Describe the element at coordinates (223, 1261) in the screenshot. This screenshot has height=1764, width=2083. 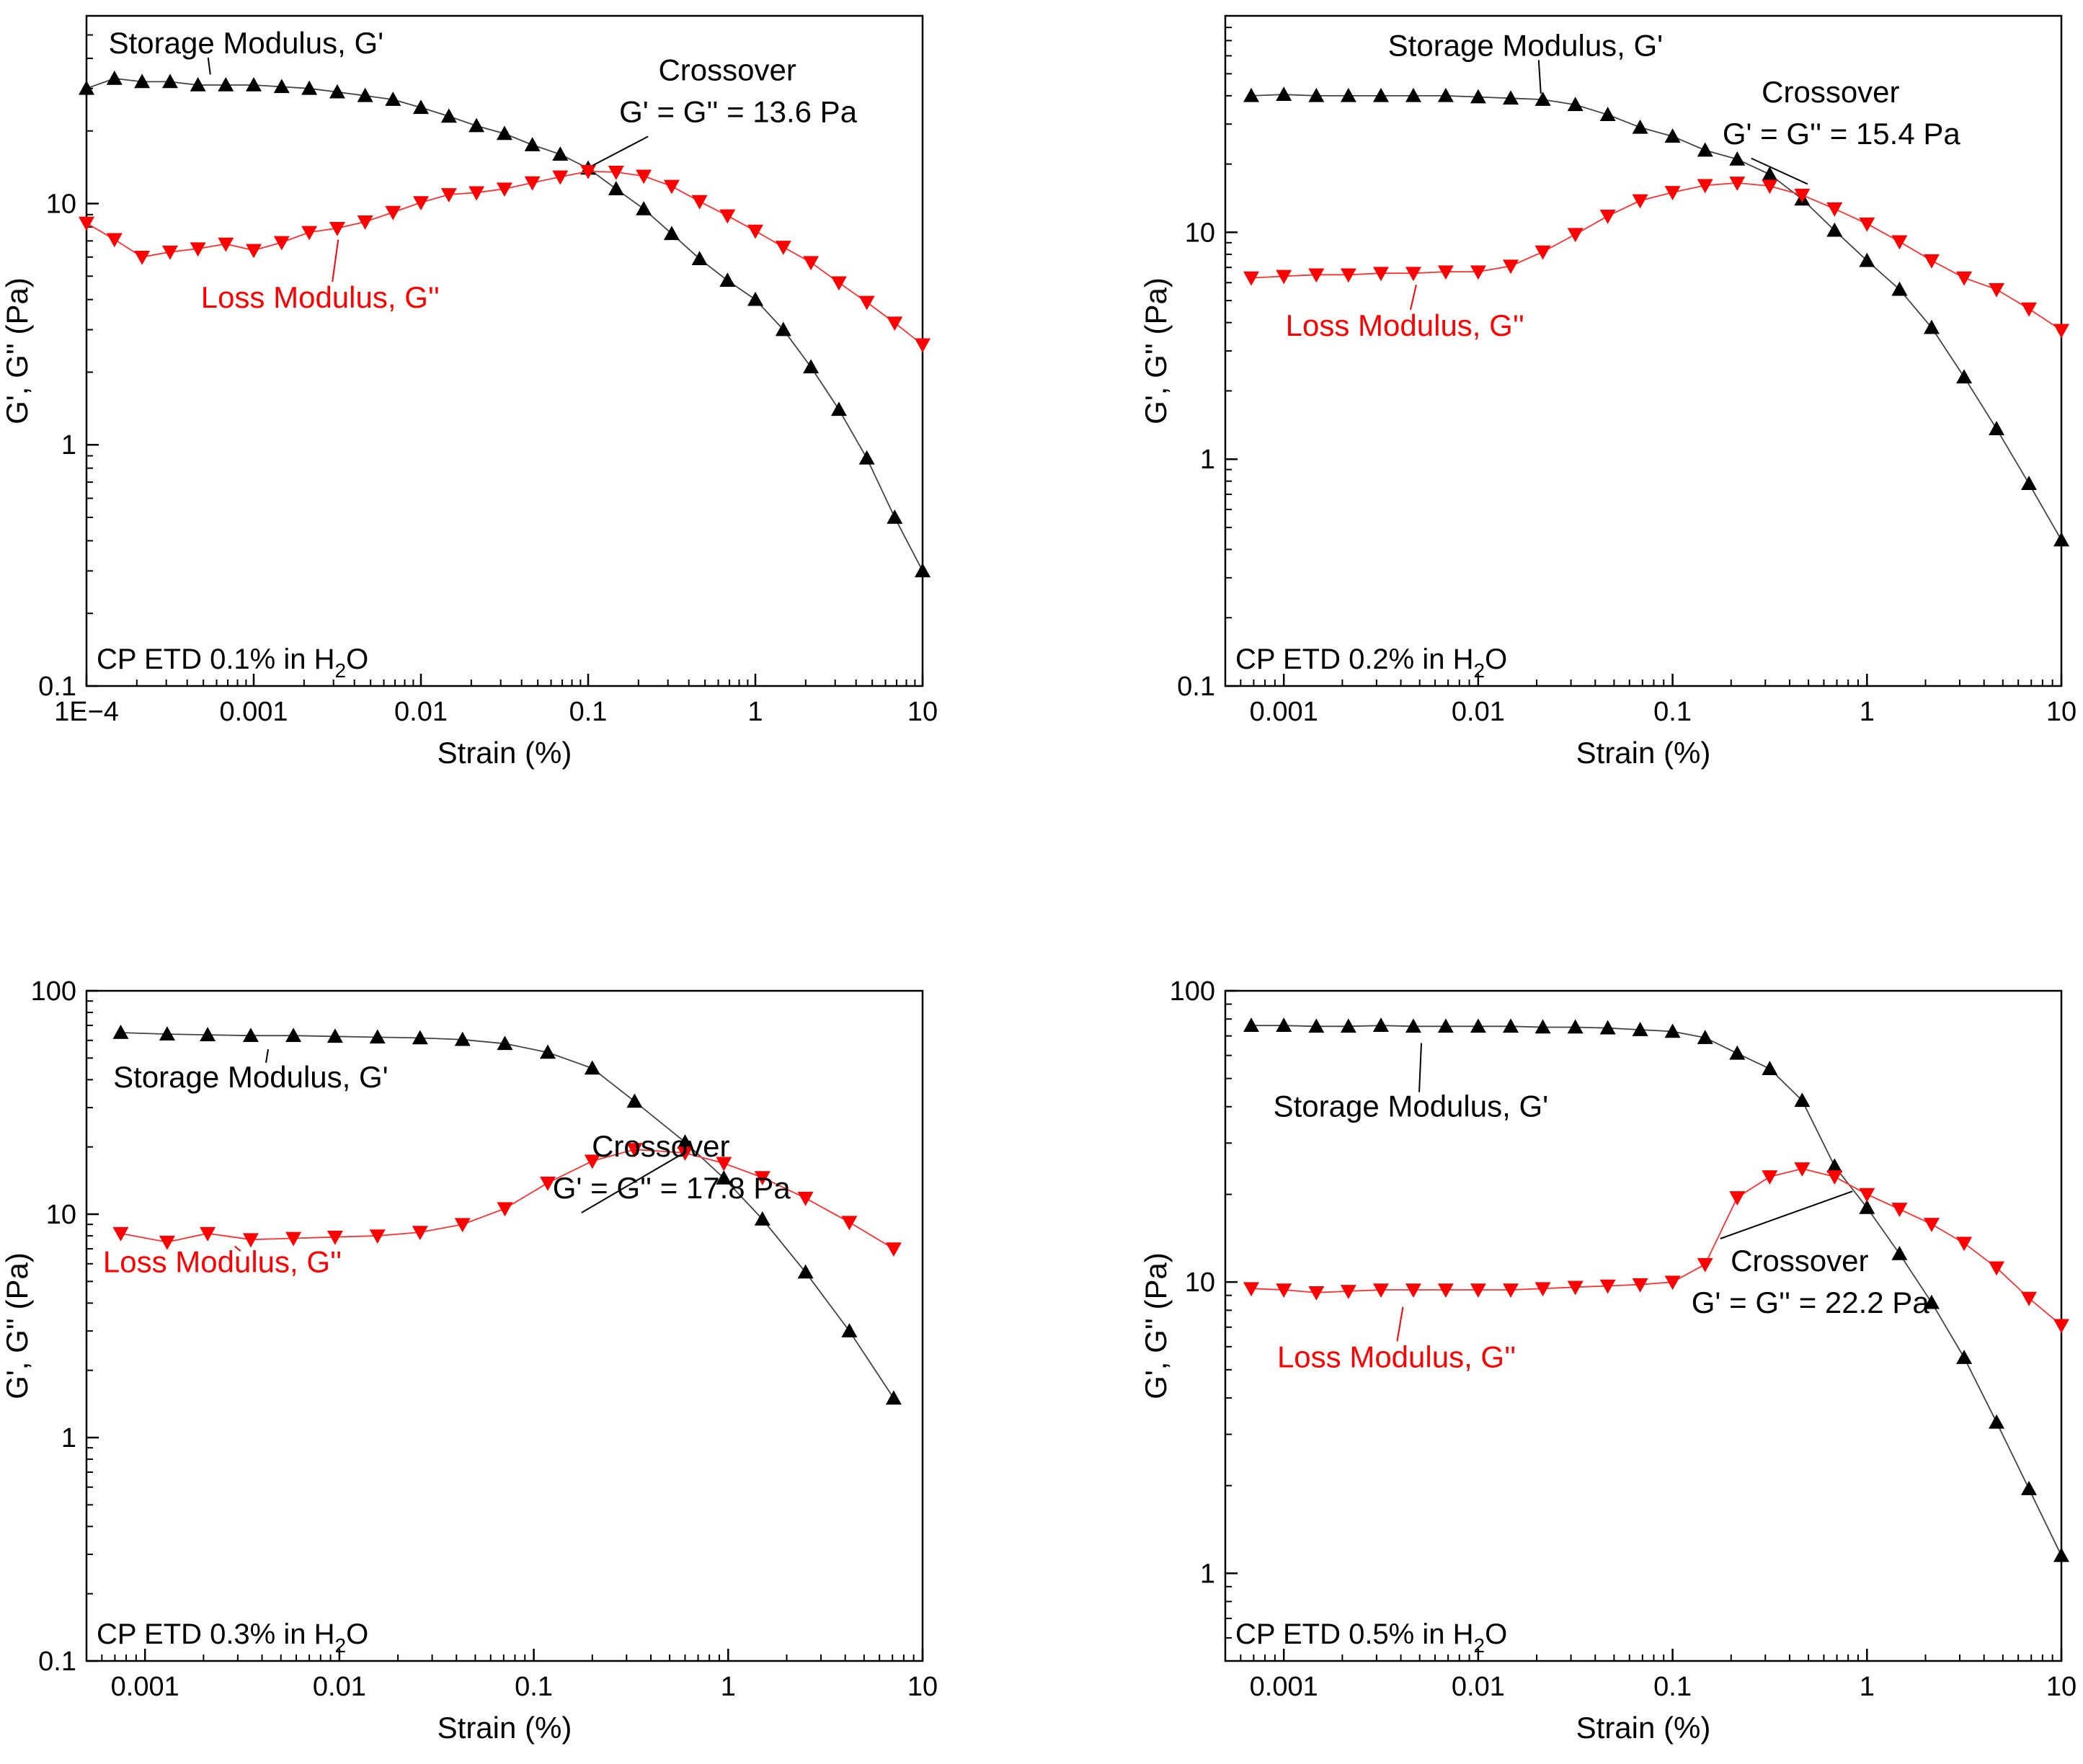
I see `loss-modulus-label: Loss Modulus, G''` at that location.